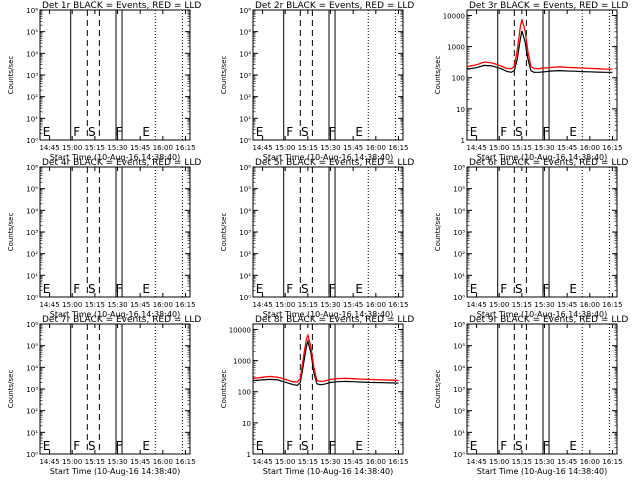 The width and height of the screenshot is (640, 480). Describe the element at coordinates (334, 6) in the screenshot. I see `chart-title: Det 2r BLACK = Events, RED = LLD` at that location.